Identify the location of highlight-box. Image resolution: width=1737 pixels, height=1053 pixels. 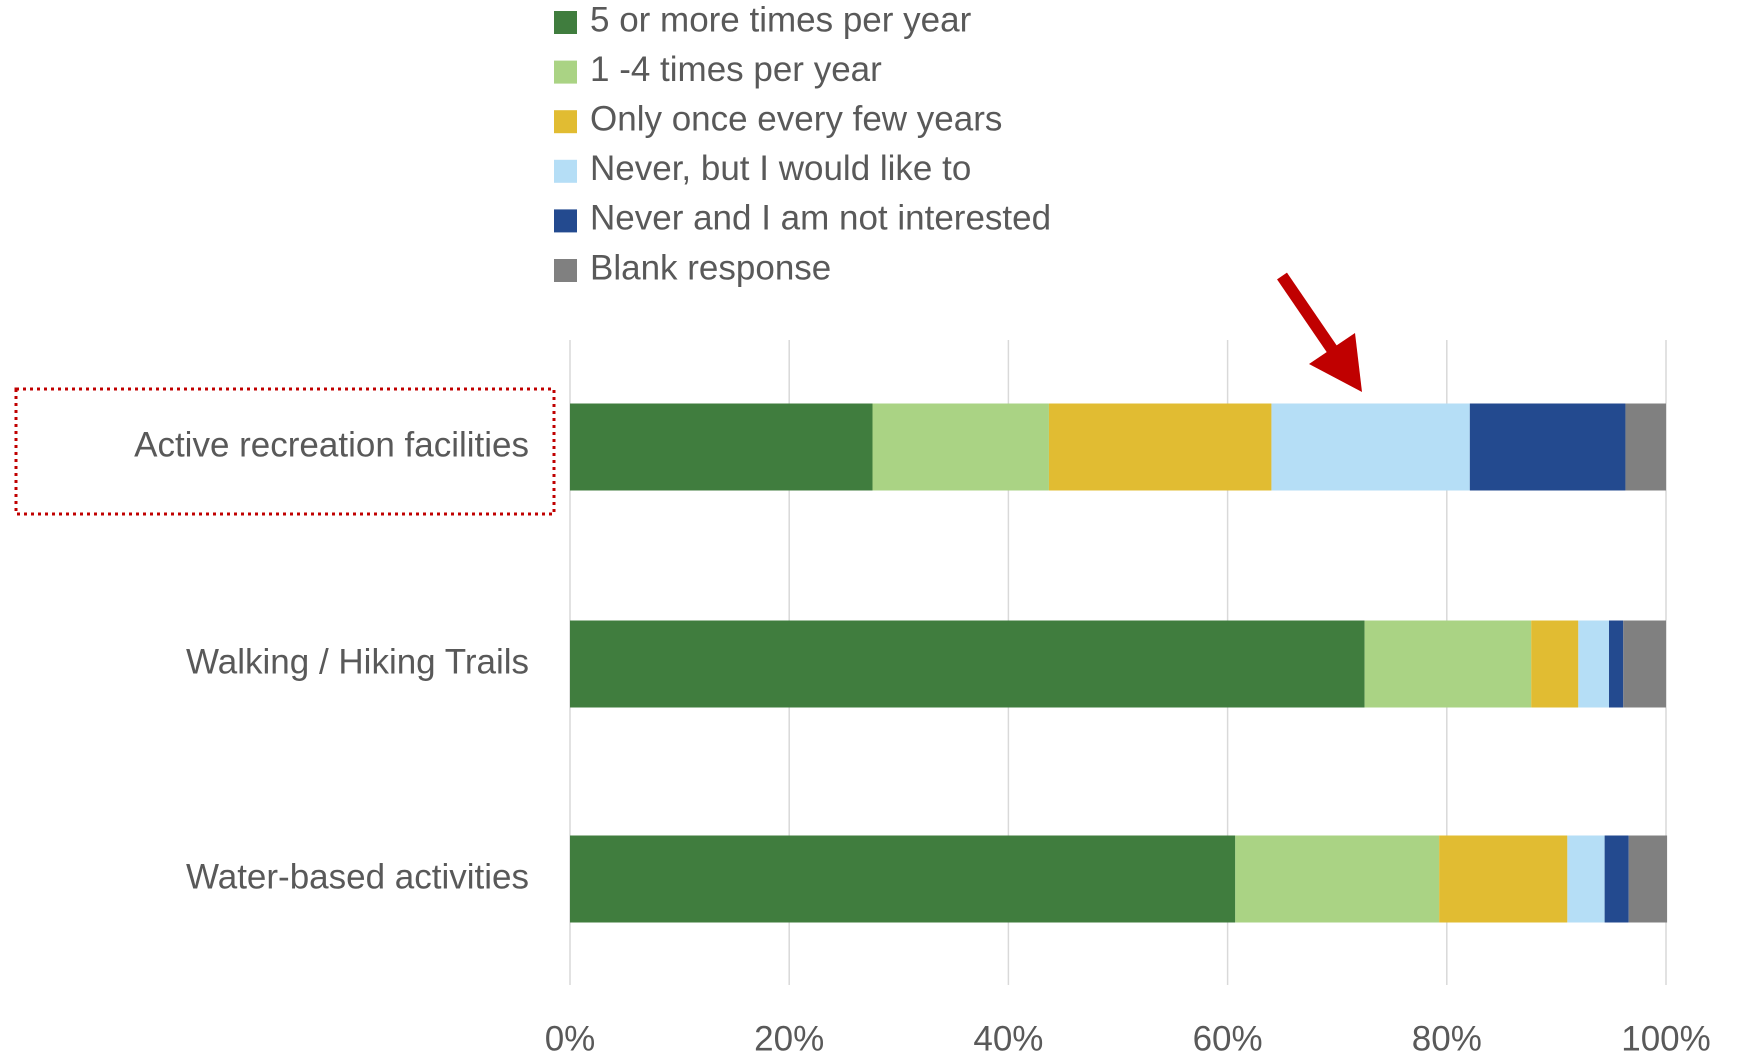
(285, 451).